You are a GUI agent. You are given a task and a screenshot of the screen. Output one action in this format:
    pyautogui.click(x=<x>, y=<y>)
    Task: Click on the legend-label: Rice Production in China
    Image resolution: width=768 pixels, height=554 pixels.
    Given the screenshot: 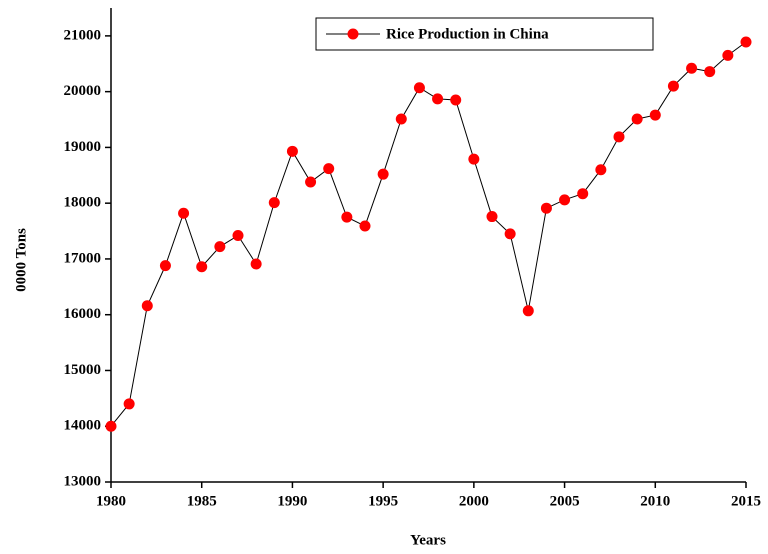 What is the action you would take?
    pyautogui.click(x=467, y=34)
    